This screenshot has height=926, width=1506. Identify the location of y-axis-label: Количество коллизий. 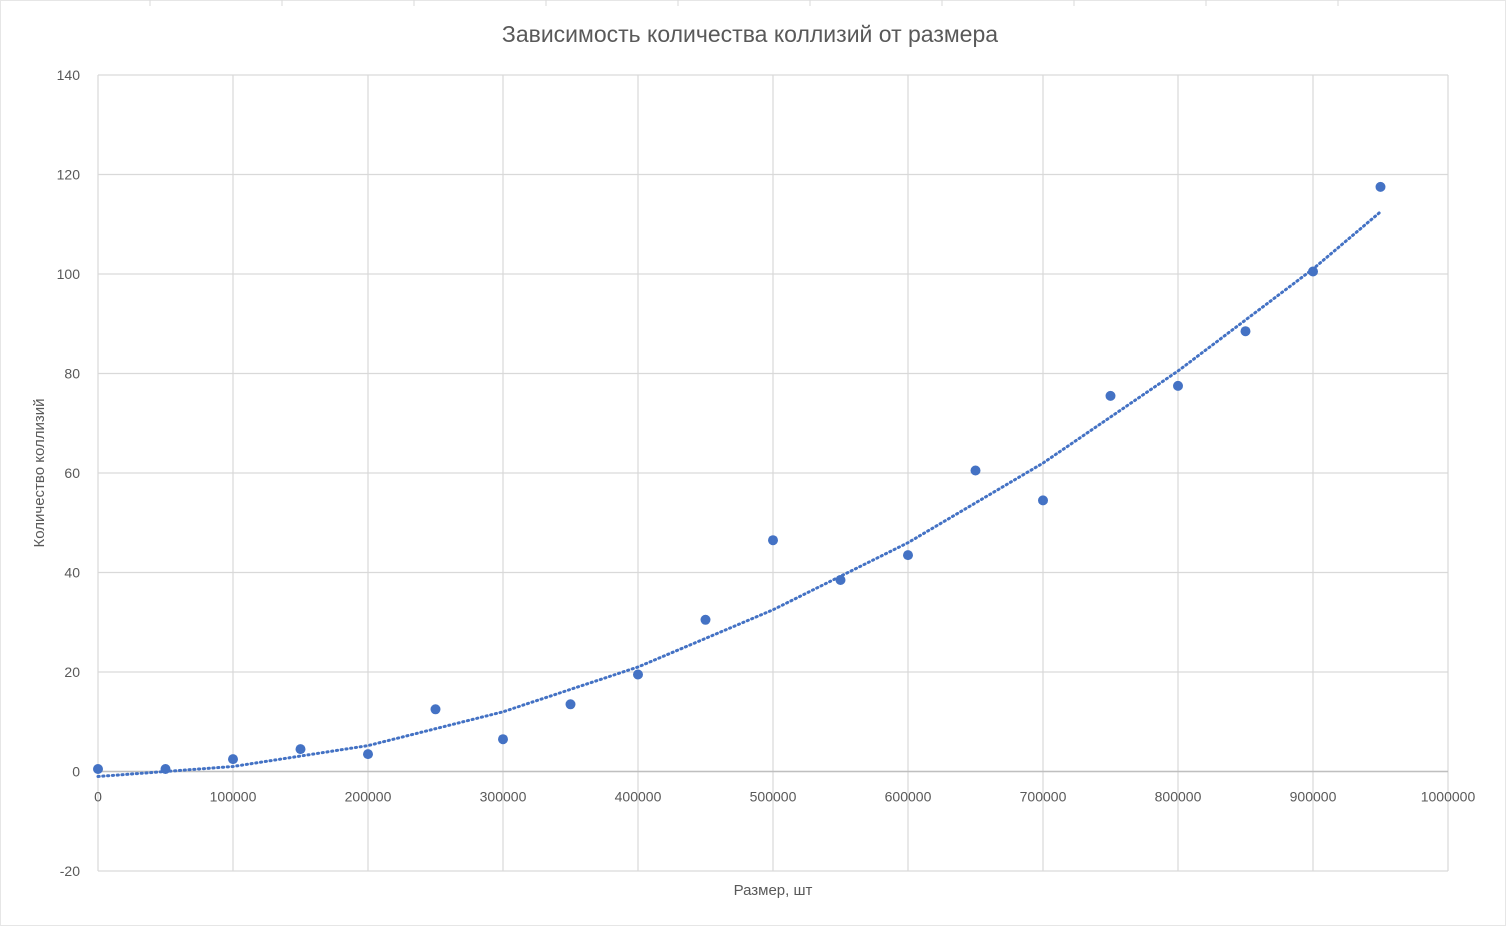
(39, 473).